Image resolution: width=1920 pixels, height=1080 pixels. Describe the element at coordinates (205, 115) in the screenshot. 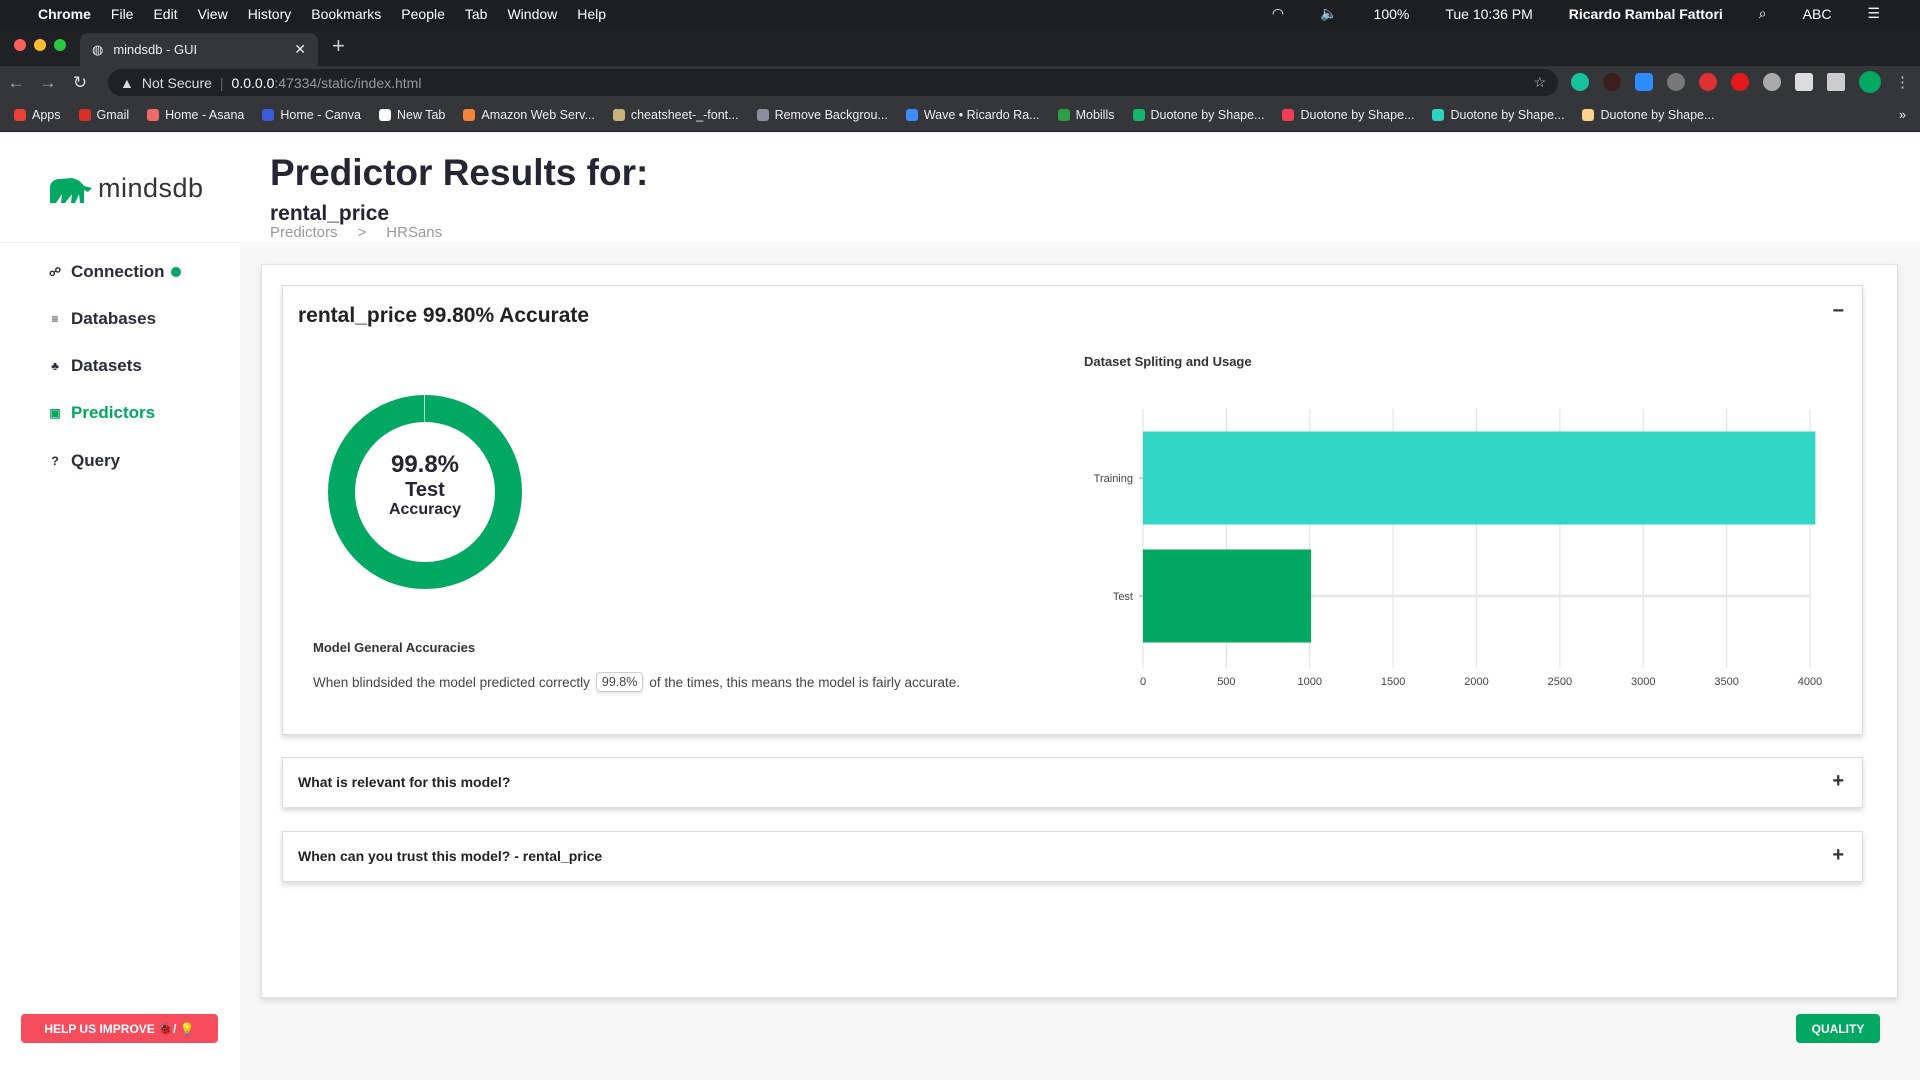

I see `bookmark-label: Home - Asana` at that location.